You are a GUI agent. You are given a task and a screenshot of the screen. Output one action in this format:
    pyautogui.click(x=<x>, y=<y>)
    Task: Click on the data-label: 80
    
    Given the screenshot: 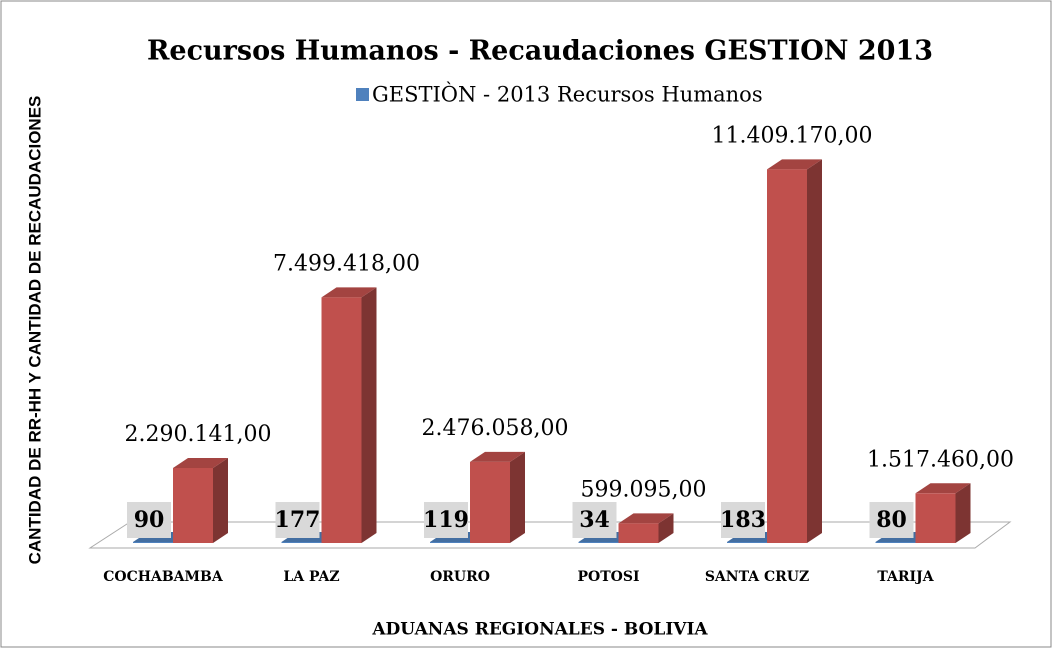 What is the action you would take?
    pyautogui.click(x=891, y=520)
    